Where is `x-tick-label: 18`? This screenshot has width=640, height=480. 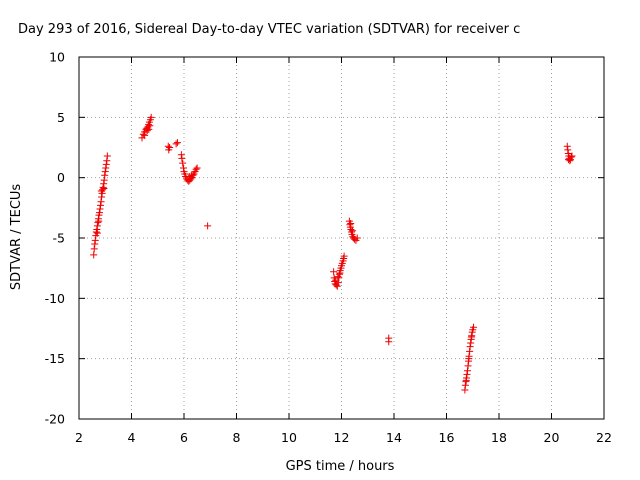
x-tick-label: 18 is located at coordinates (499, 437).